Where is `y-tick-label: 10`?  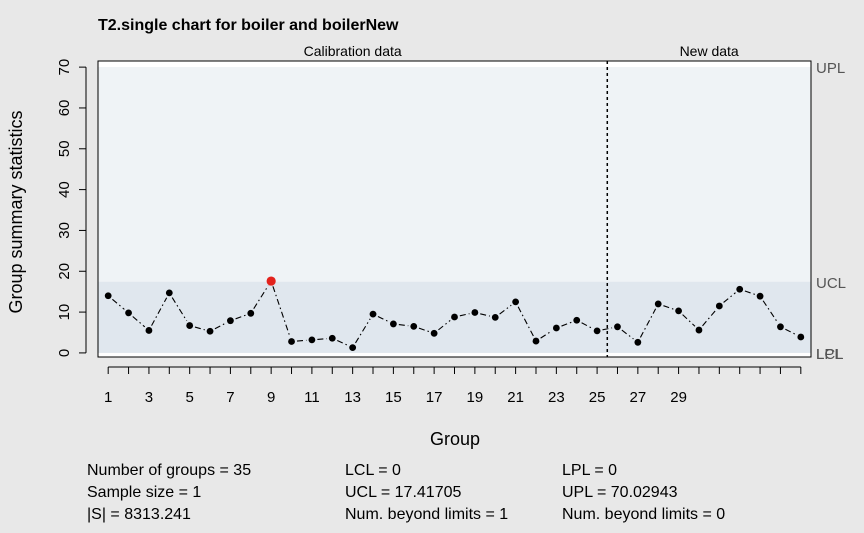 y-tick-label: 10 is located at coordinates (64, 312).